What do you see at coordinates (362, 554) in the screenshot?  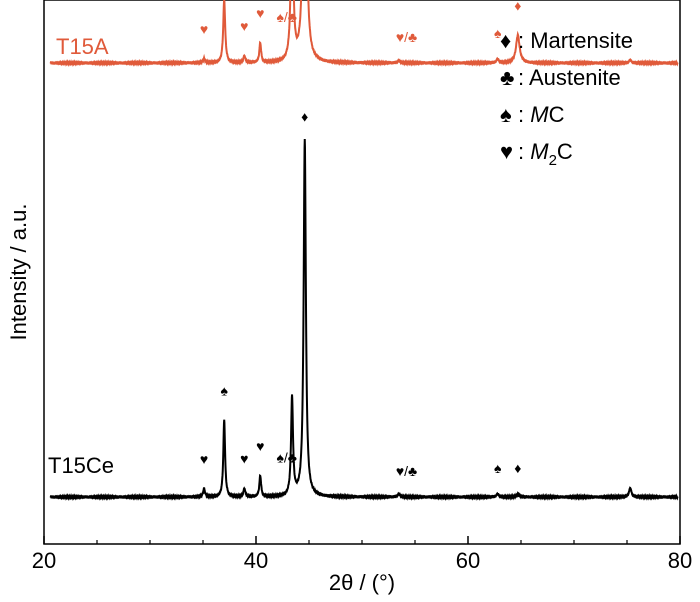 I see `x-axis-ticks: 20 40 60 80` at bounding box center [362, 554].